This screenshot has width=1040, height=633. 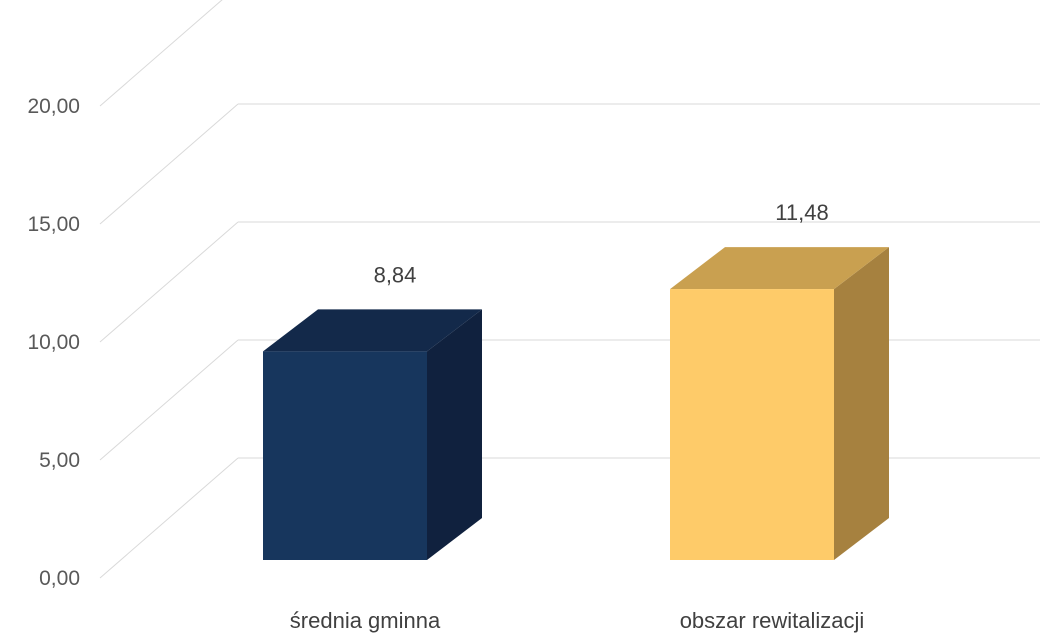 What do you see at coordinates (577, 620) in the screenshot?
I see `x-axis: średnia gminna obszar rewitalizacji` at bounding box center [577, 620].